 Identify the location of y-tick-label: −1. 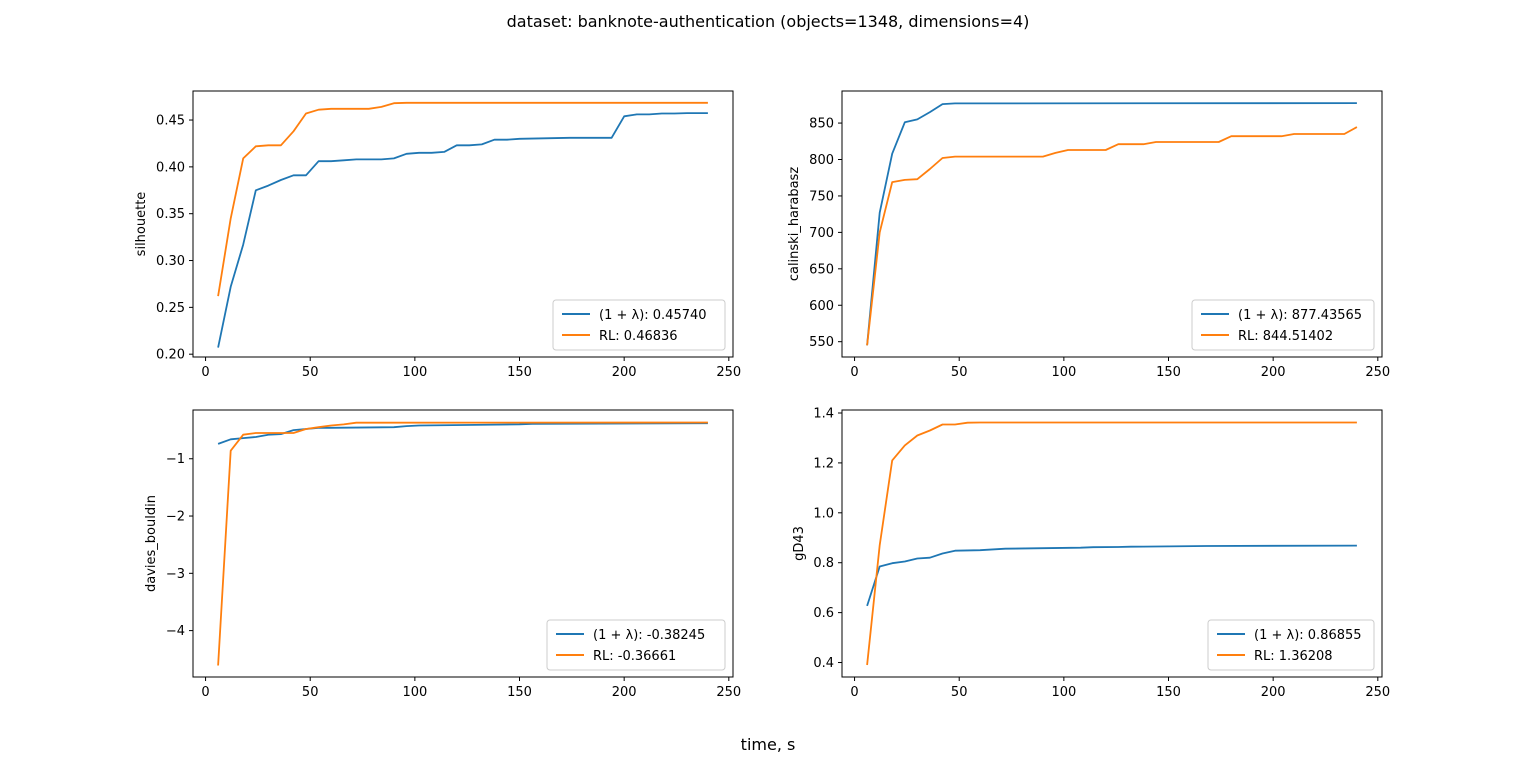
(175, 459).